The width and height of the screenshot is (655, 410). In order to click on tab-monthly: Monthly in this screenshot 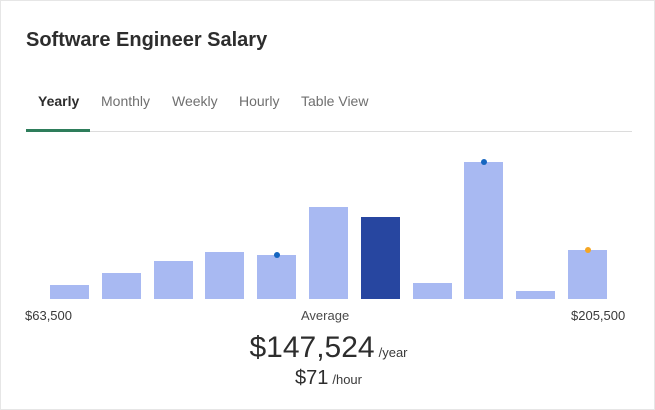, I will do `click(126, 101)`.